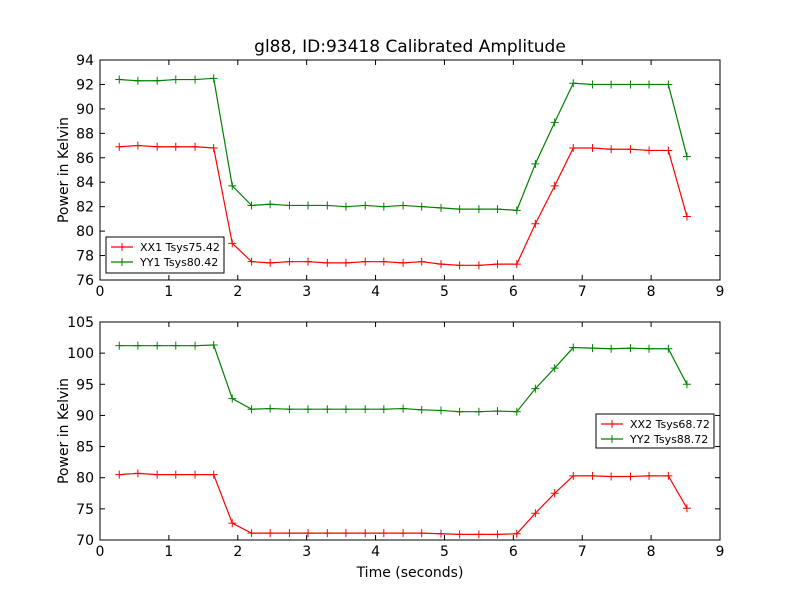 The image size is (800, 600). I want to click on y-tick-label: 92, so click(85, 85).